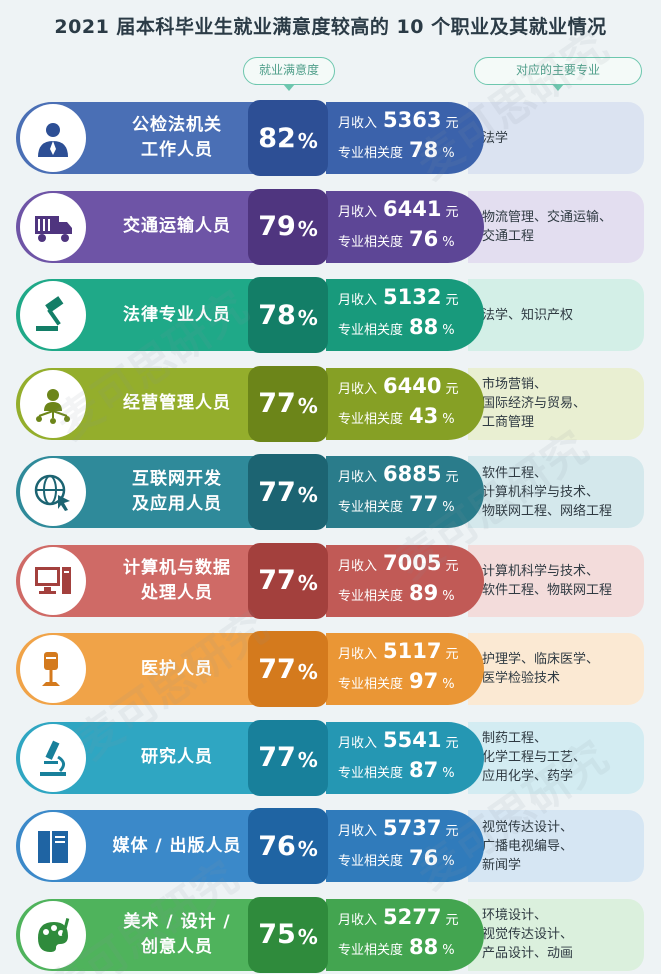 The width and height of the screenshot is (661, 974). What do you see at coordinates (53, 403) in the screenshot?
I see `manager-icon-badge` at bounding box center [53, 403].